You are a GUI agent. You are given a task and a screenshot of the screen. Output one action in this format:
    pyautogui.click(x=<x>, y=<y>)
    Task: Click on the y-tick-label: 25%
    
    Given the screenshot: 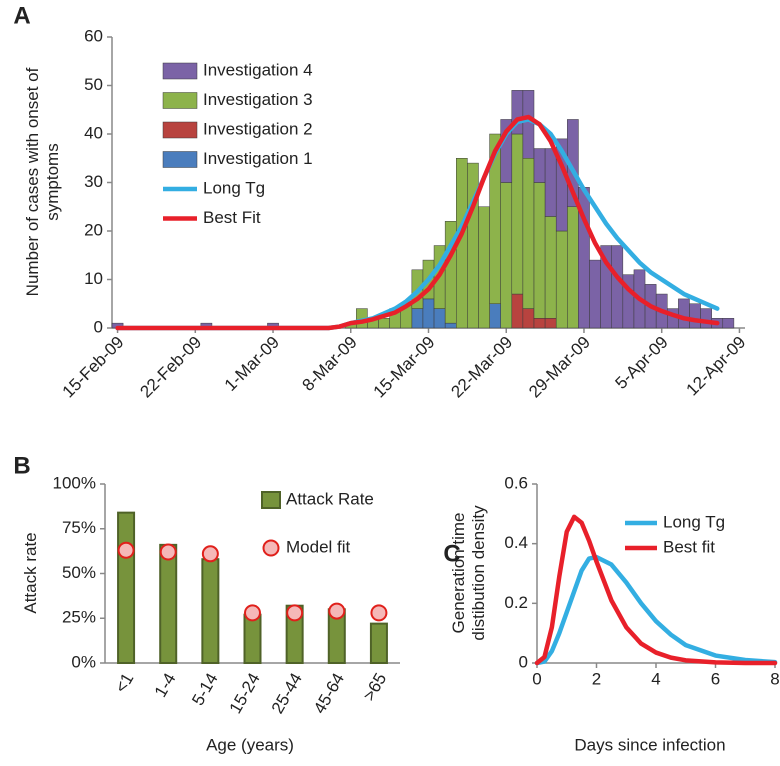 What is the action you would take?
    pyautogui.click(x=79, y=617)
    